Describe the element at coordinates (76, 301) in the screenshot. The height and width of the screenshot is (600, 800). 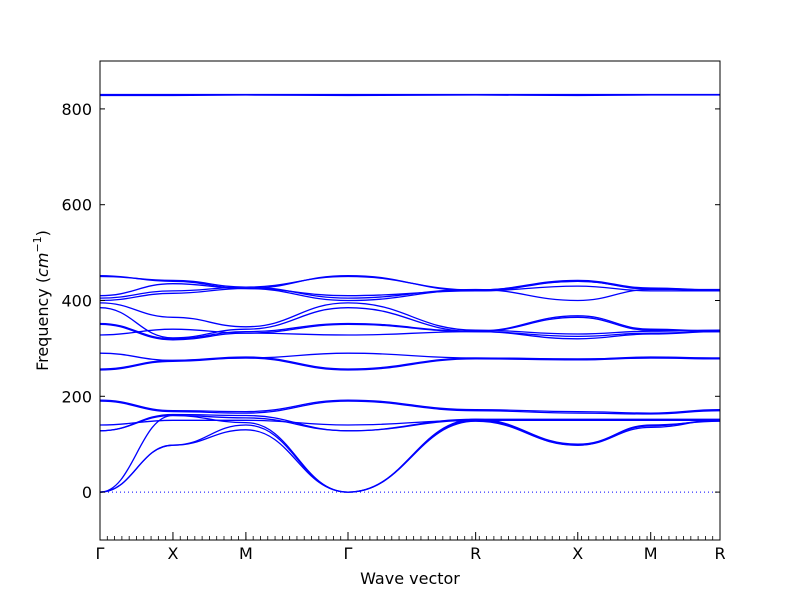
I see `y-tick-label: 400` at that location.